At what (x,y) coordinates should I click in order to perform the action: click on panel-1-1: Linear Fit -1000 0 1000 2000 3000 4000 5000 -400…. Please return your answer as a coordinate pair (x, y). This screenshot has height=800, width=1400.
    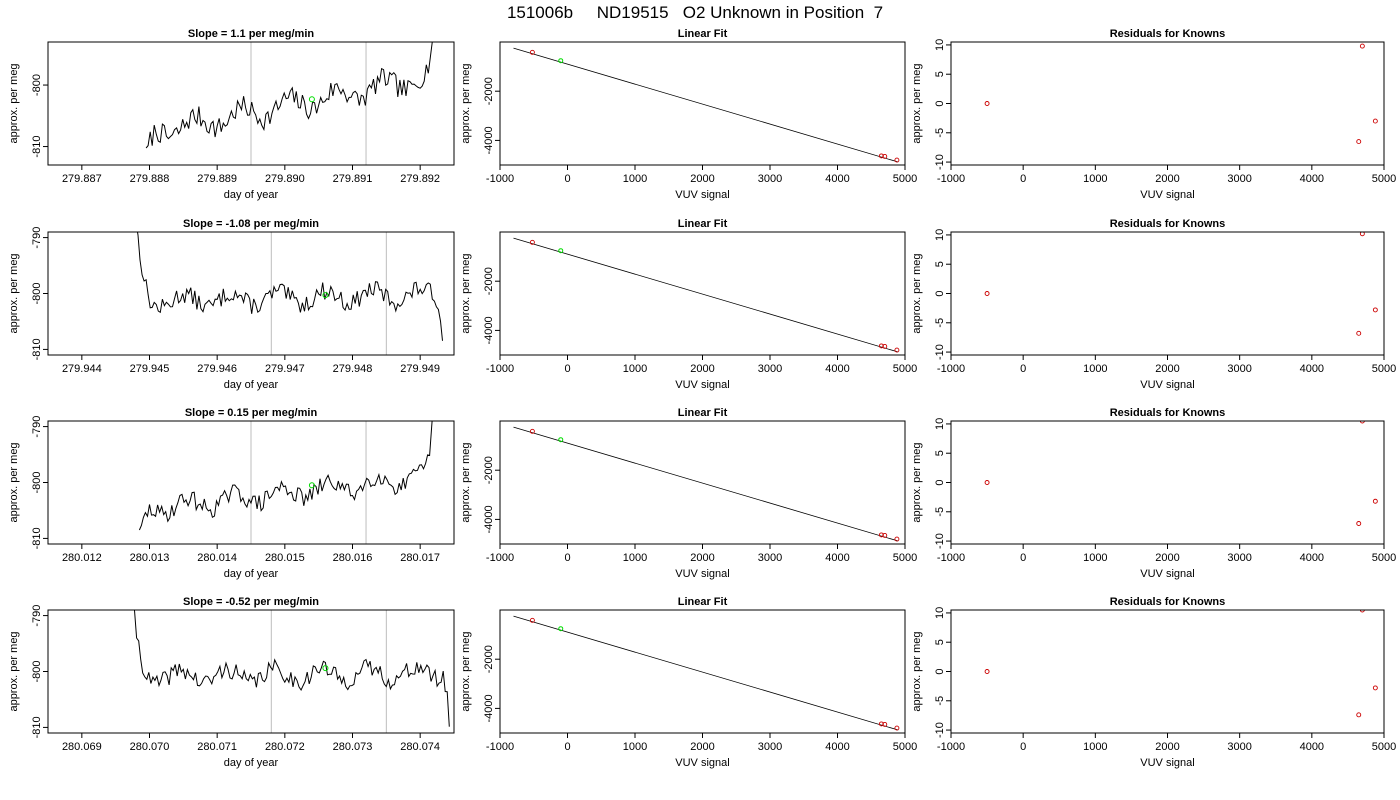
    Looking at the image, I should click on (688, 304).